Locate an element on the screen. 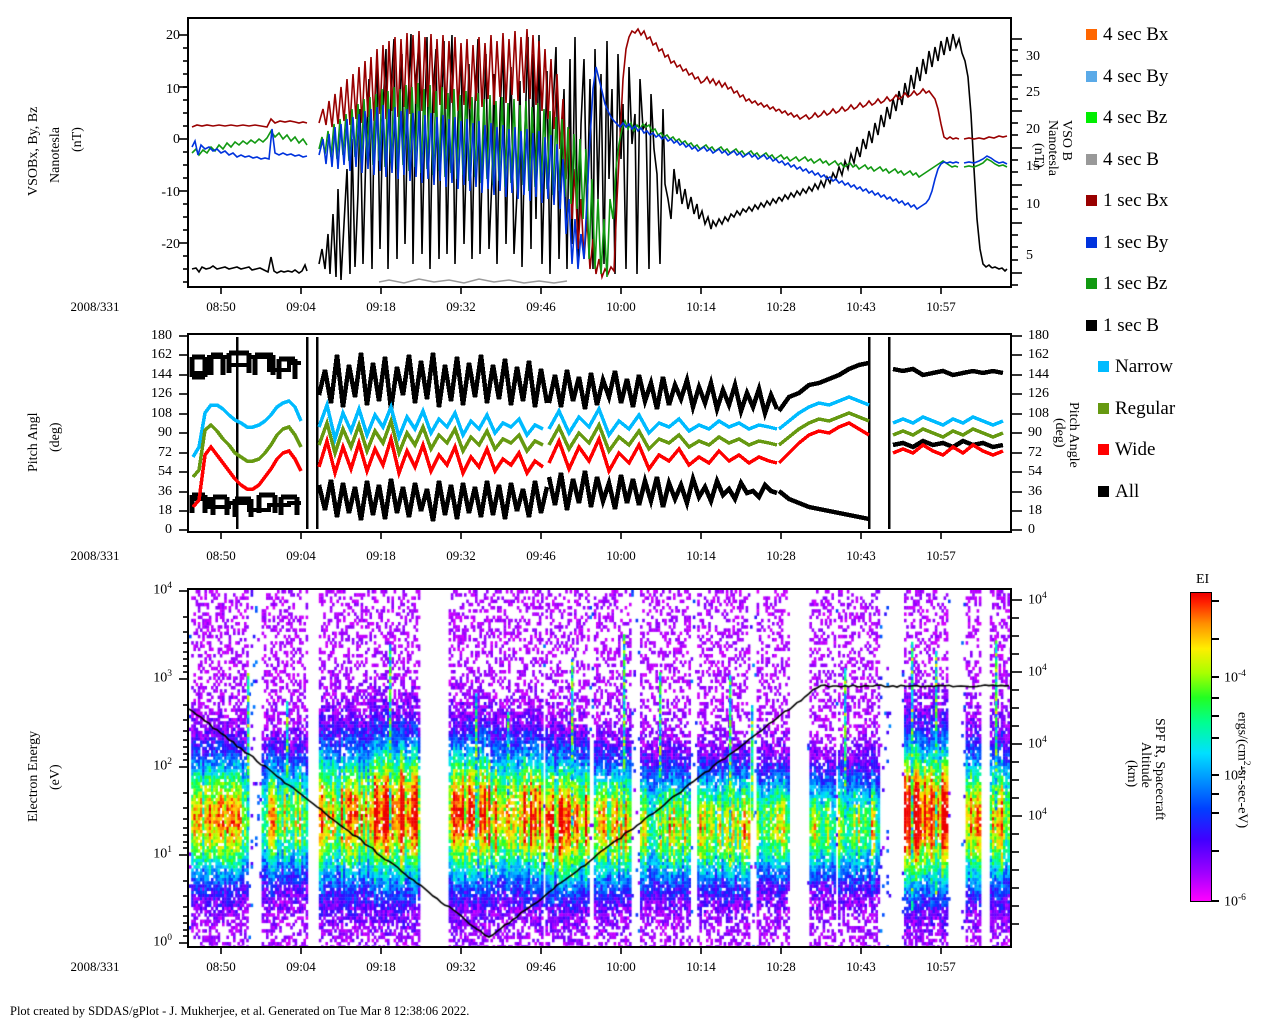 This screenshot has height=1024, width=1280. legend-label-5: 1 sec By is located at coordinates (1136, 242).